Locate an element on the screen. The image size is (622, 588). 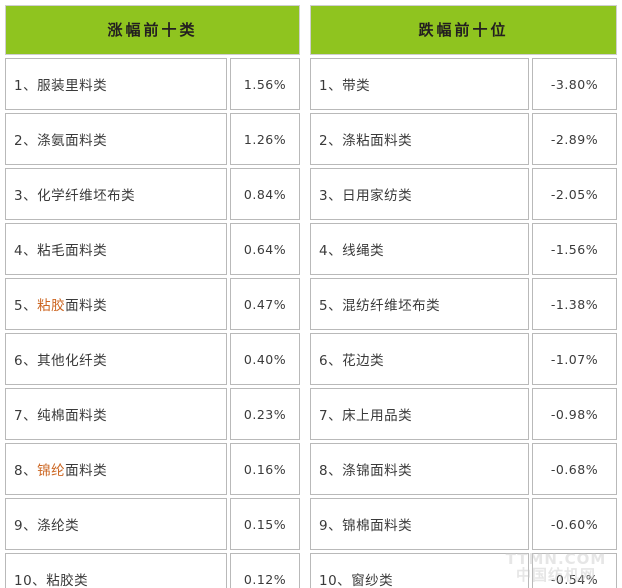
row-rank: 7、 is located at coordinates (331, 416).